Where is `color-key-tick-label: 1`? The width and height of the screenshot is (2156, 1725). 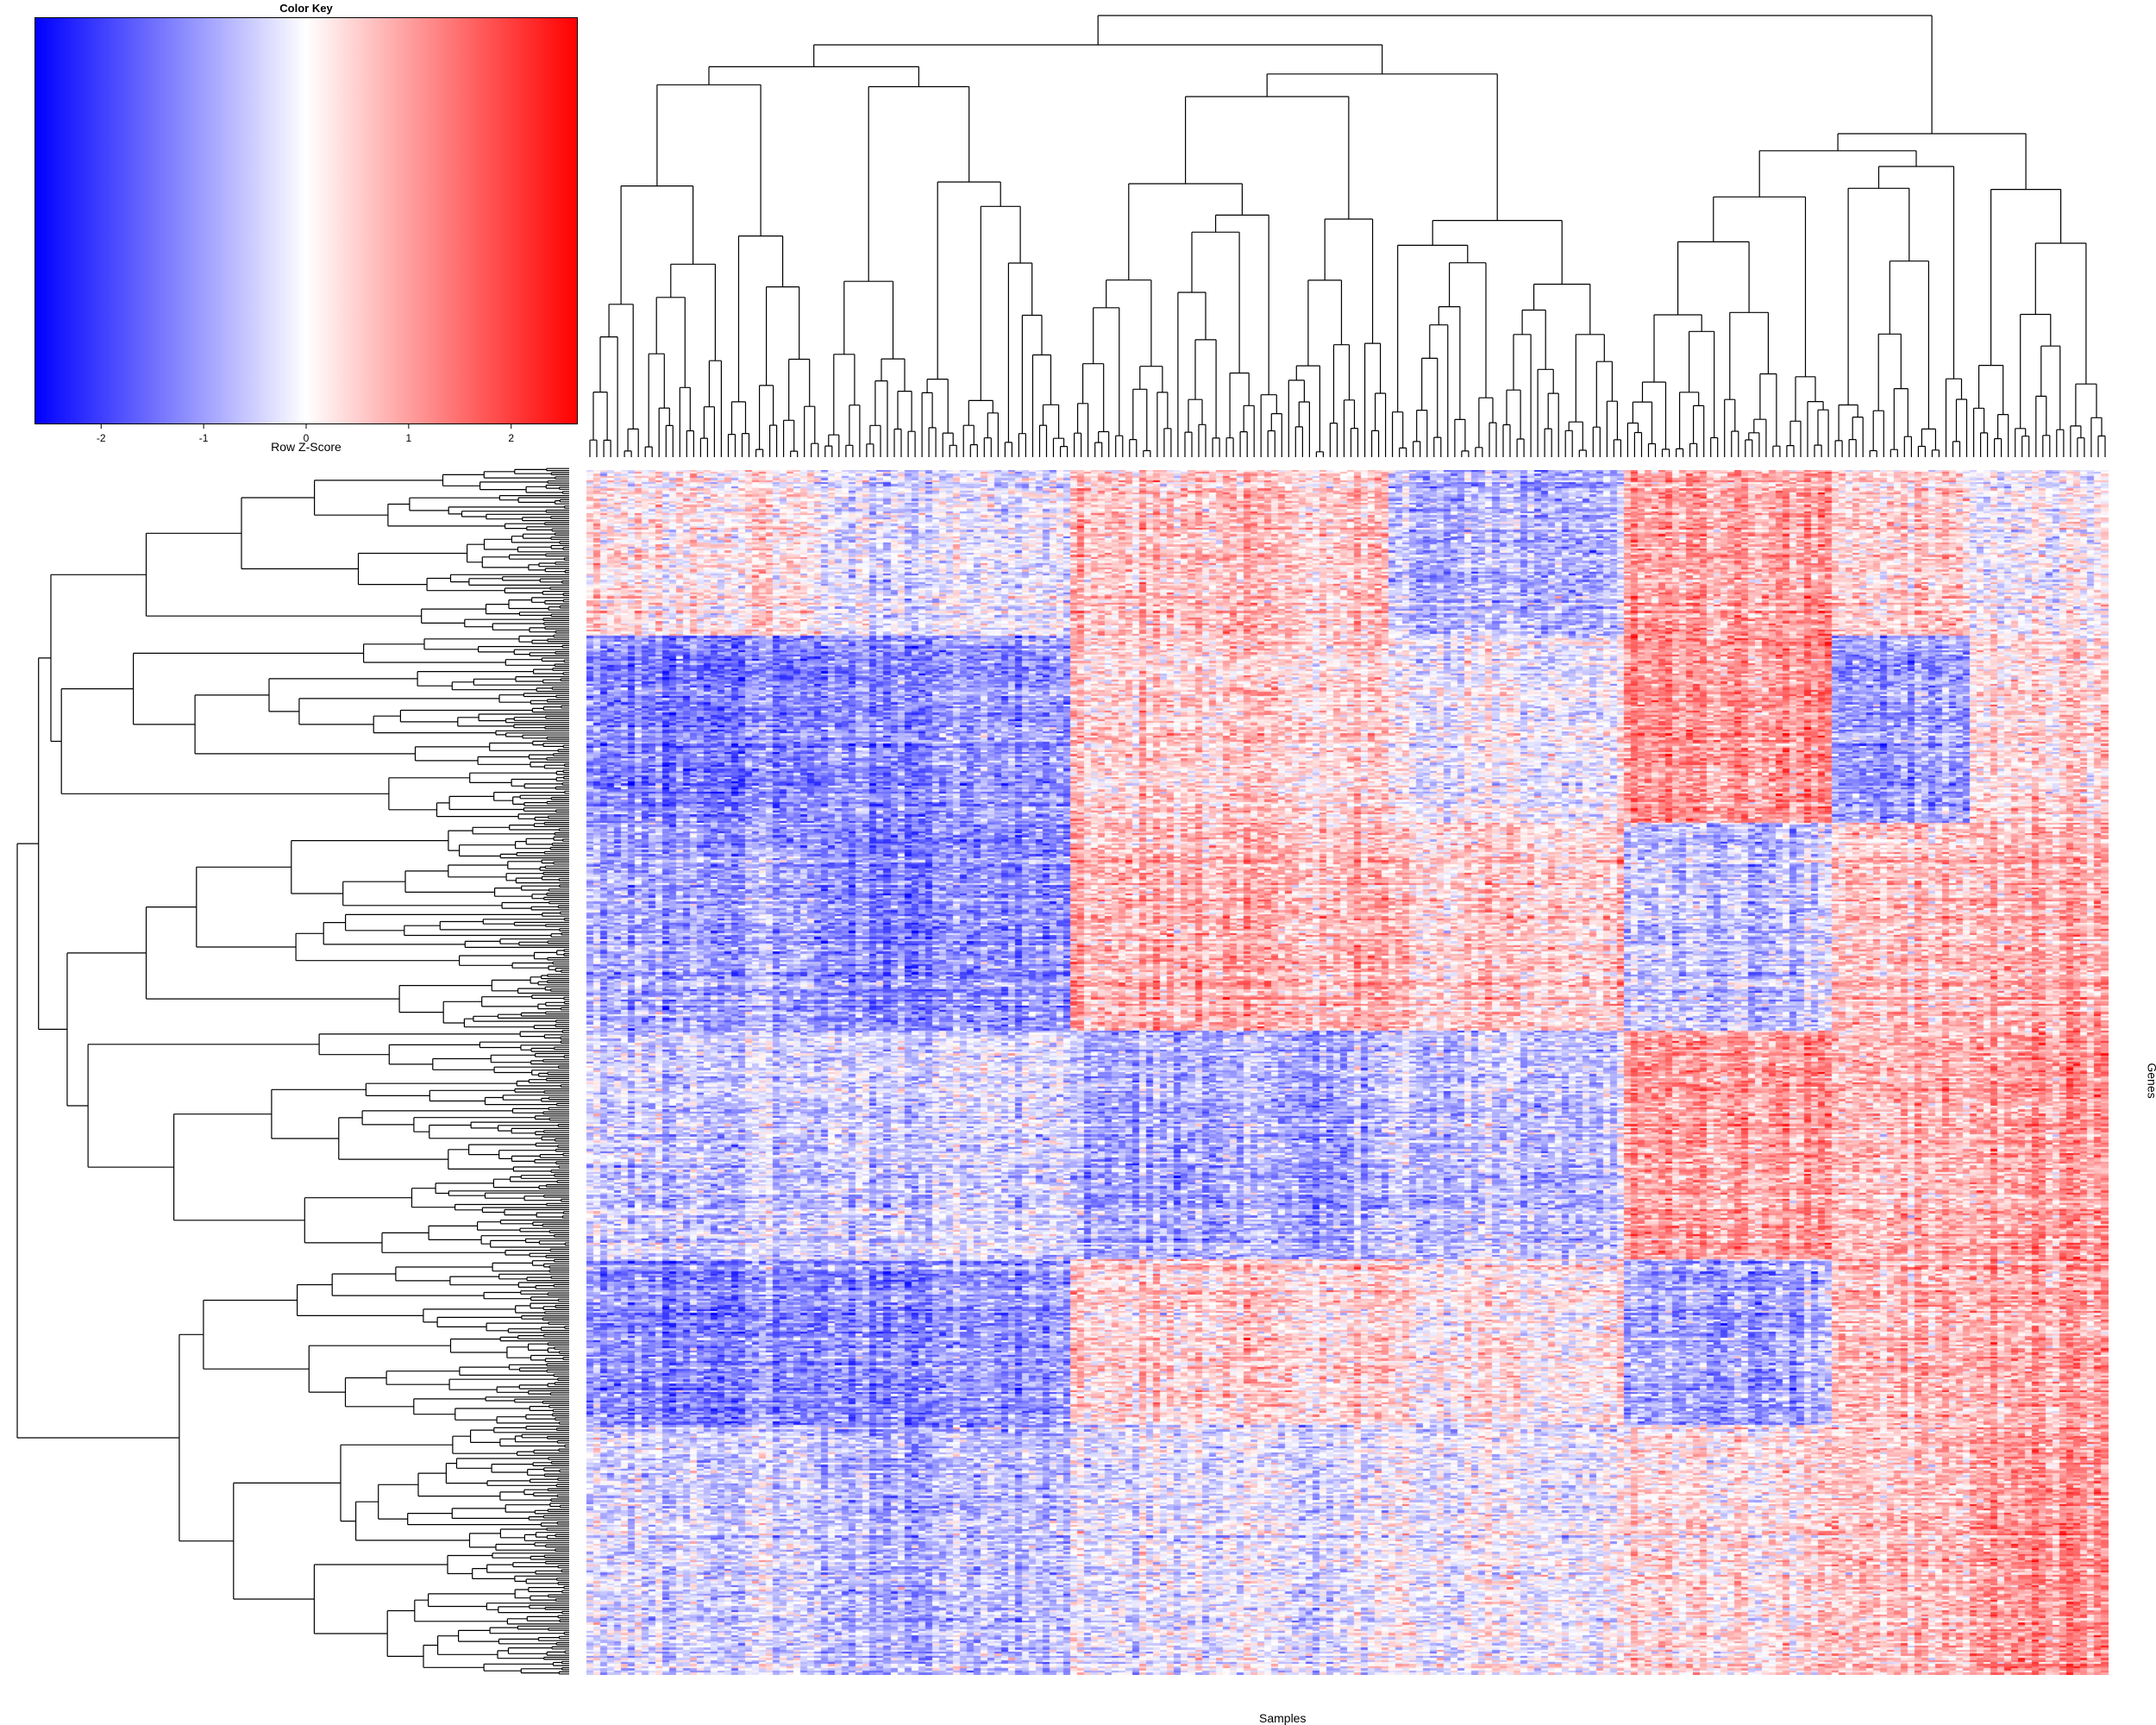 color-key-tick-label: 1 is located at coordinates (409, 438).